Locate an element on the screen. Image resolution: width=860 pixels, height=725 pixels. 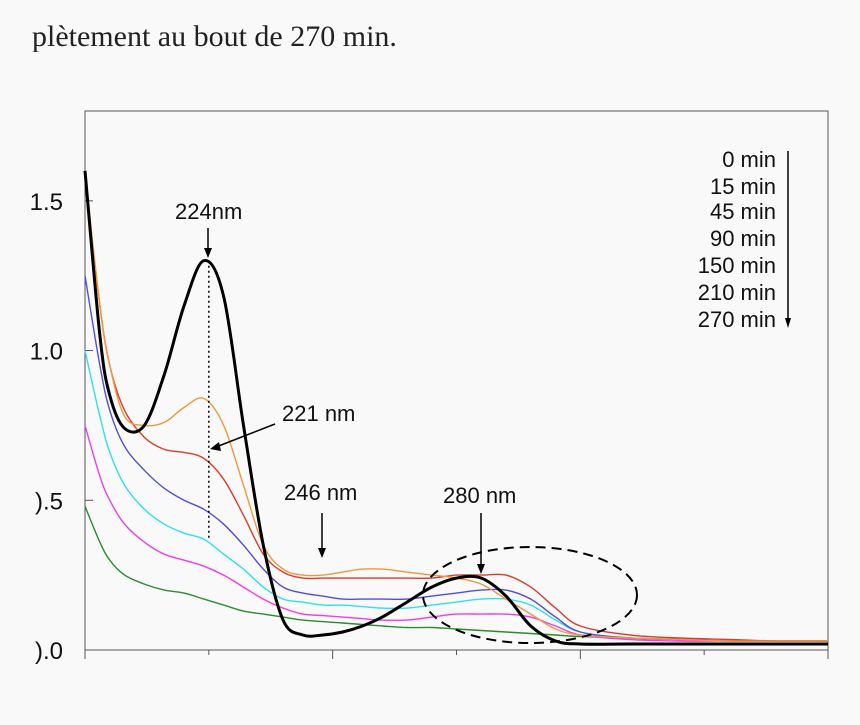
legend-entry-210min: 210 min is located at coordinates (737, 292).